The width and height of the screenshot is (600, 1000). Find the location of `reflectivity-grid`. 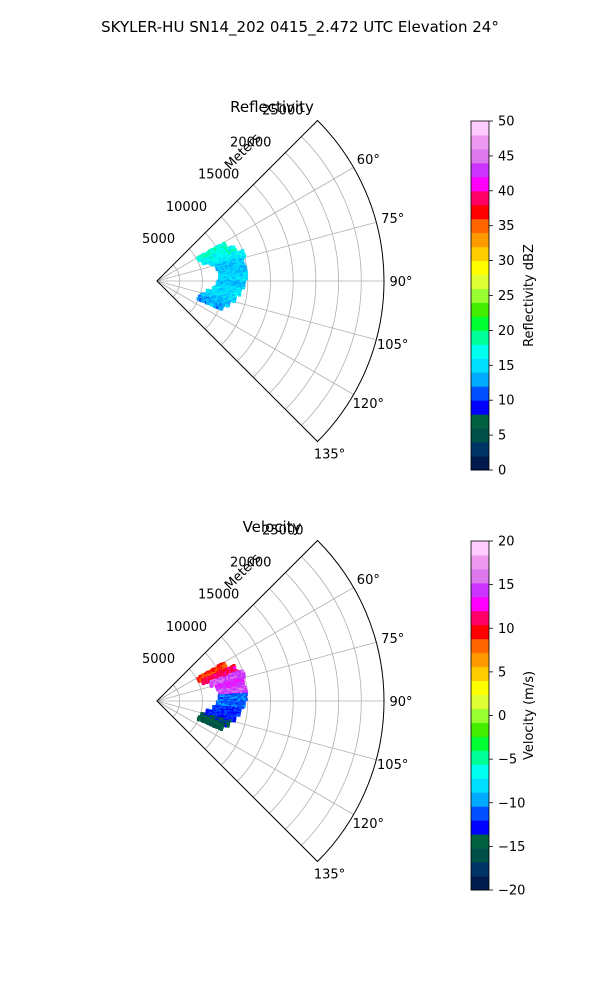

reflectivity-grid is located at coordinates (270, 281).